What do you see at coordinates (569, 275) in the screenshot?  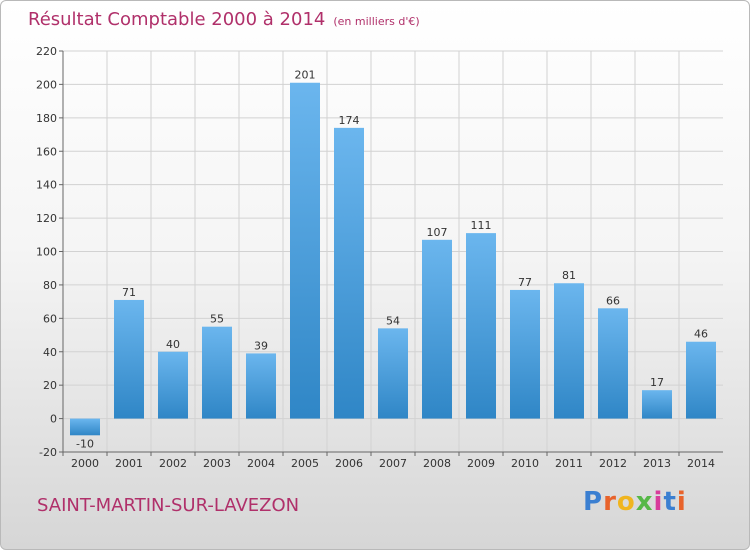 I see `data-label-2011: 81` at bounding box center [569, 275].